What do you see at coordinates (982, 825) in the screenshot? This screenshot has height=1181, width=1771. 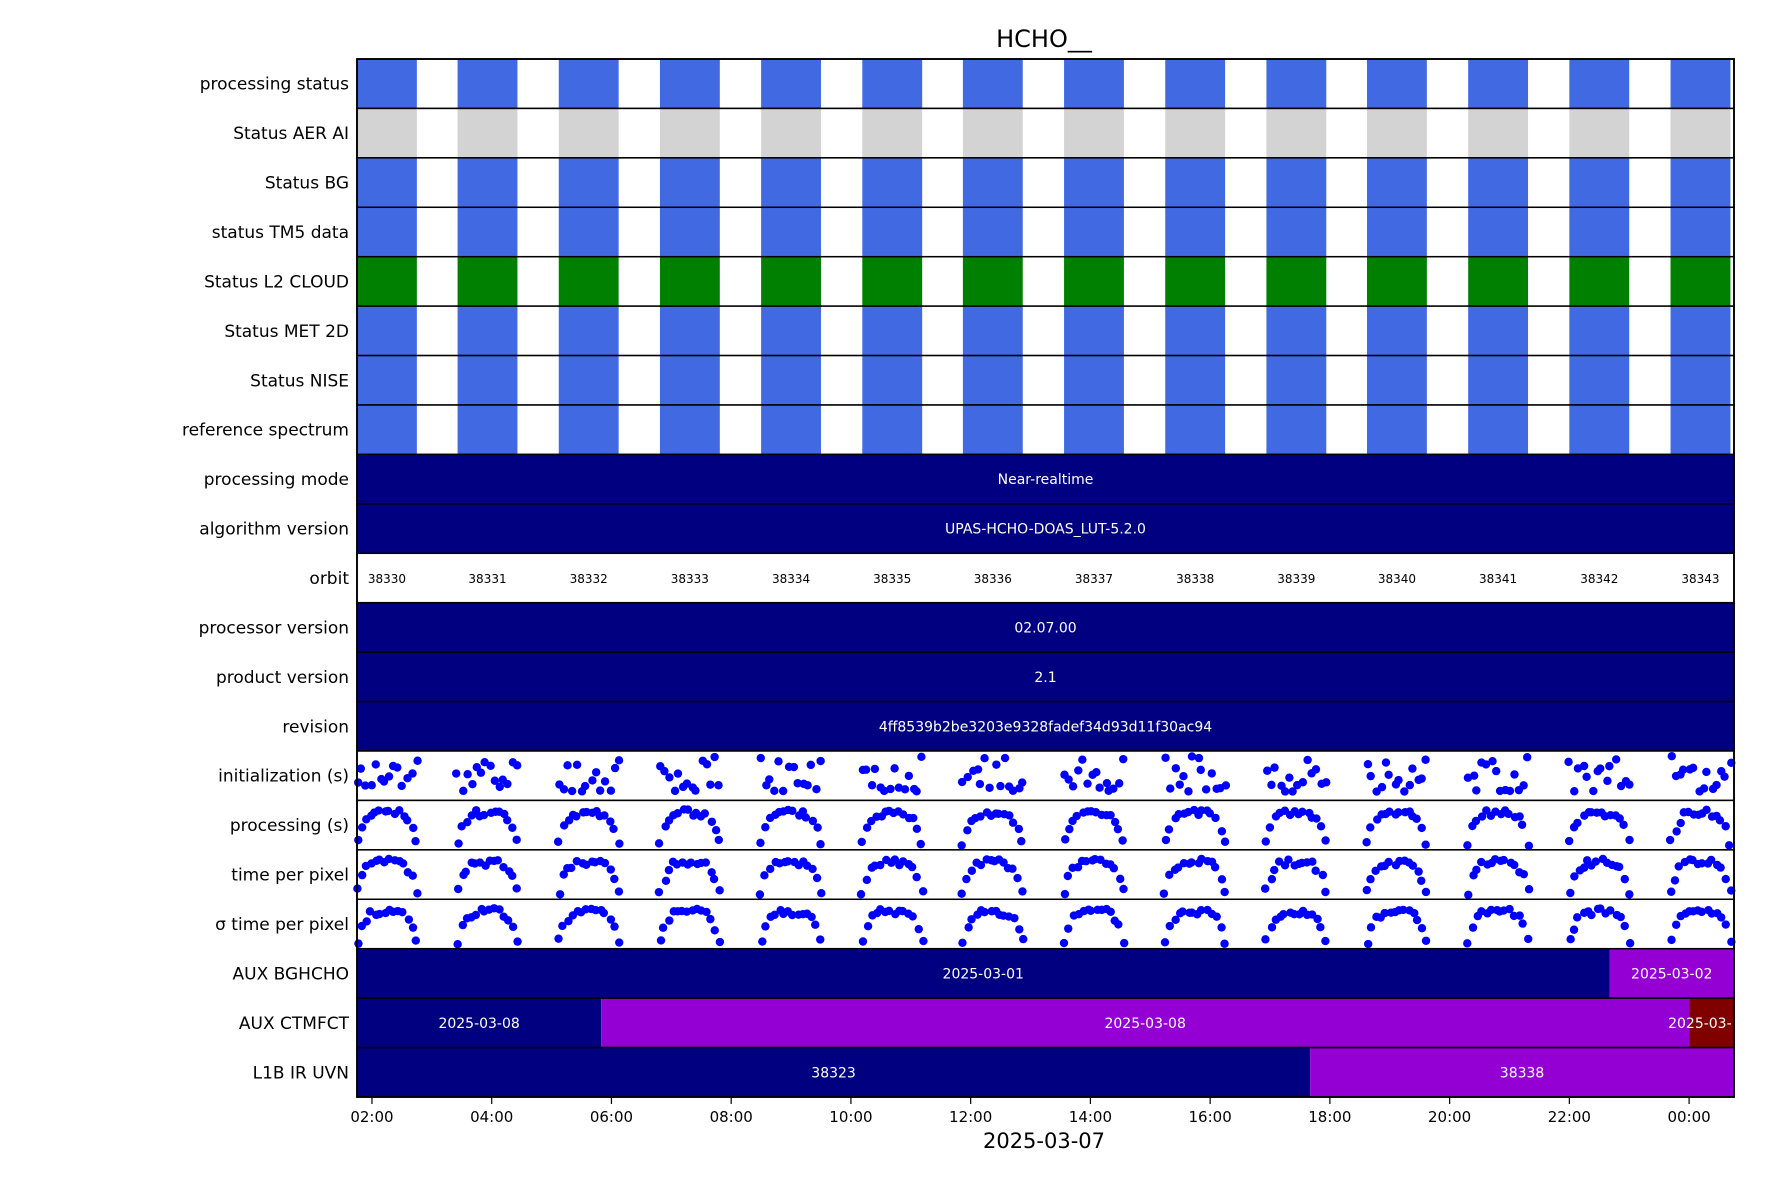 I see `timeline-row: processing (s)` at bounding box center [982, 825].